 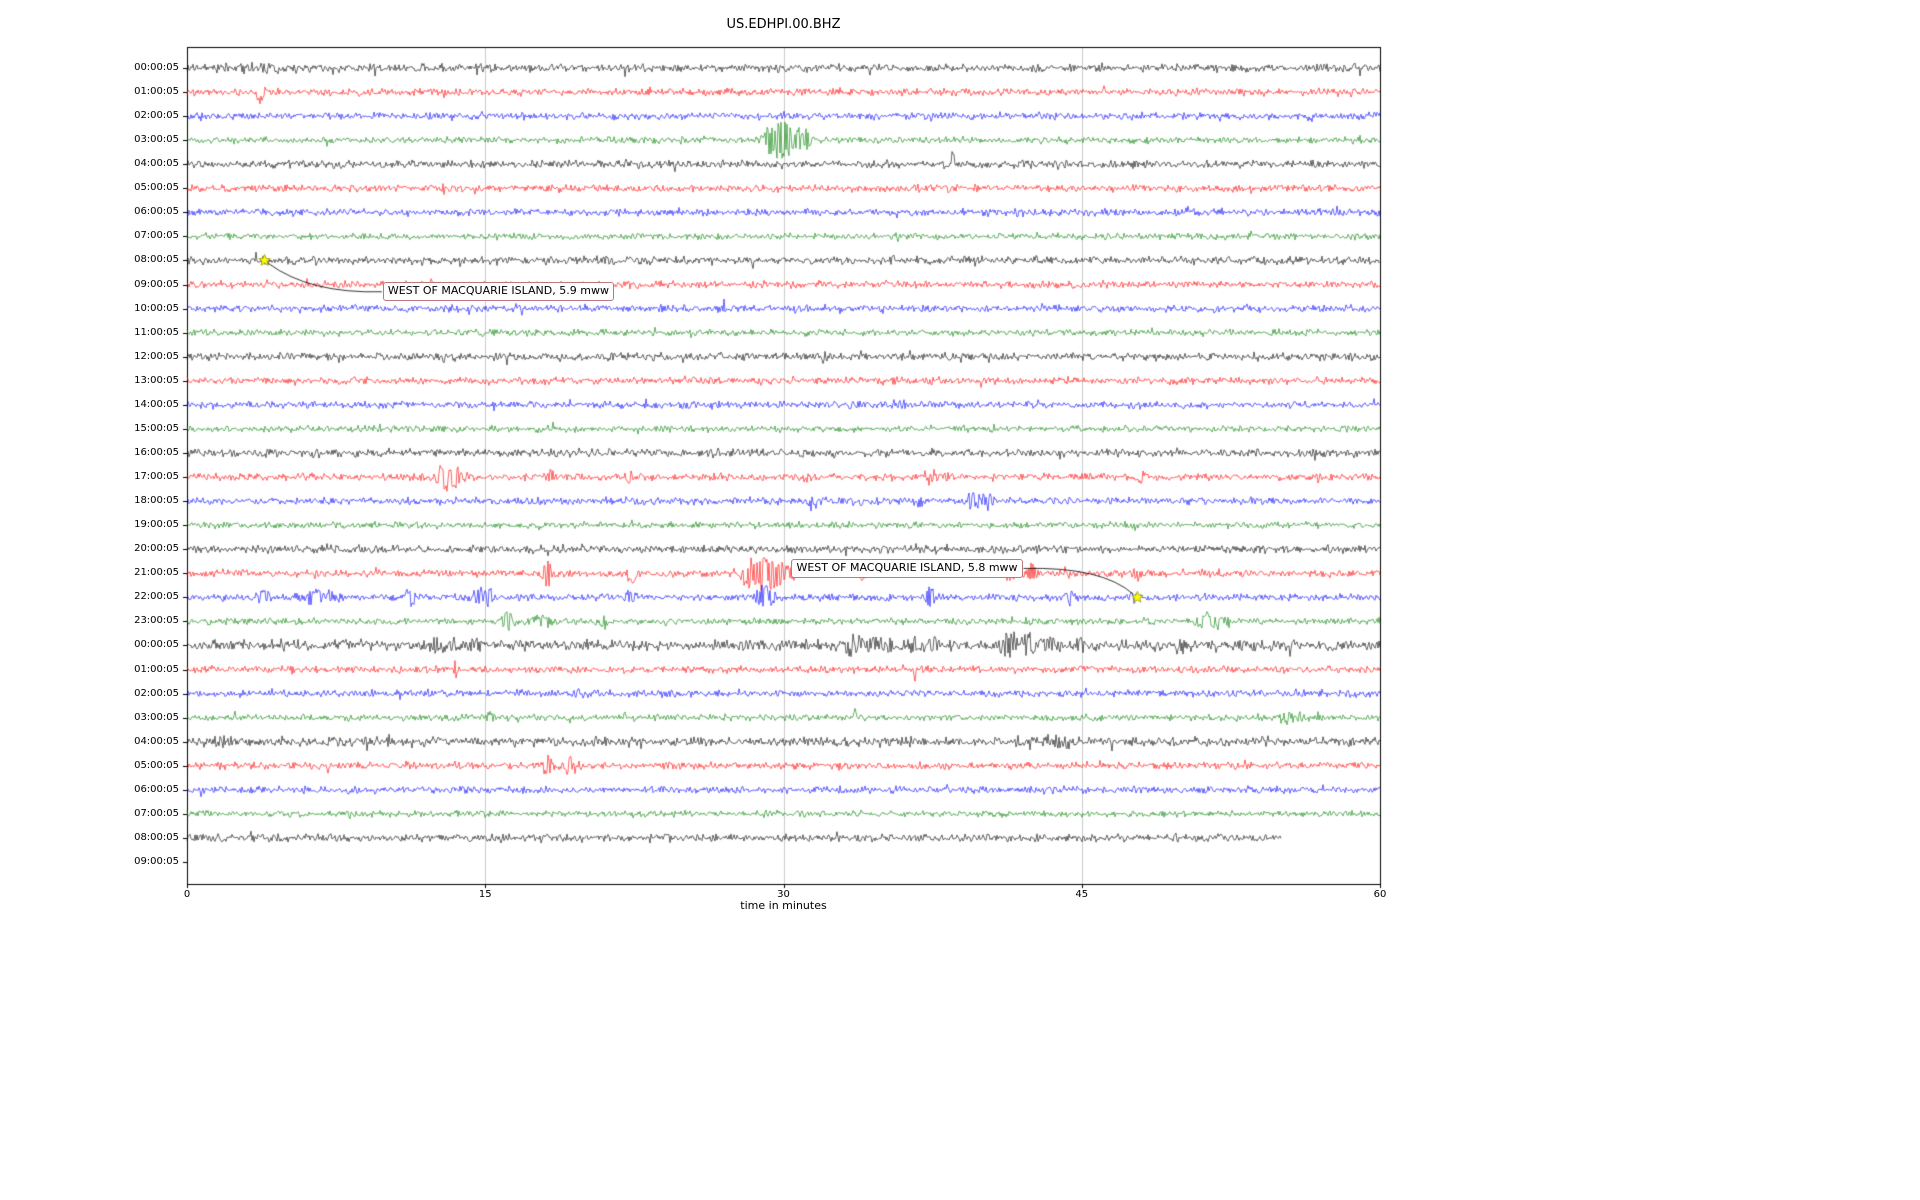 I want to click on row-label: 12:00:05, so click(x=156, y=356).